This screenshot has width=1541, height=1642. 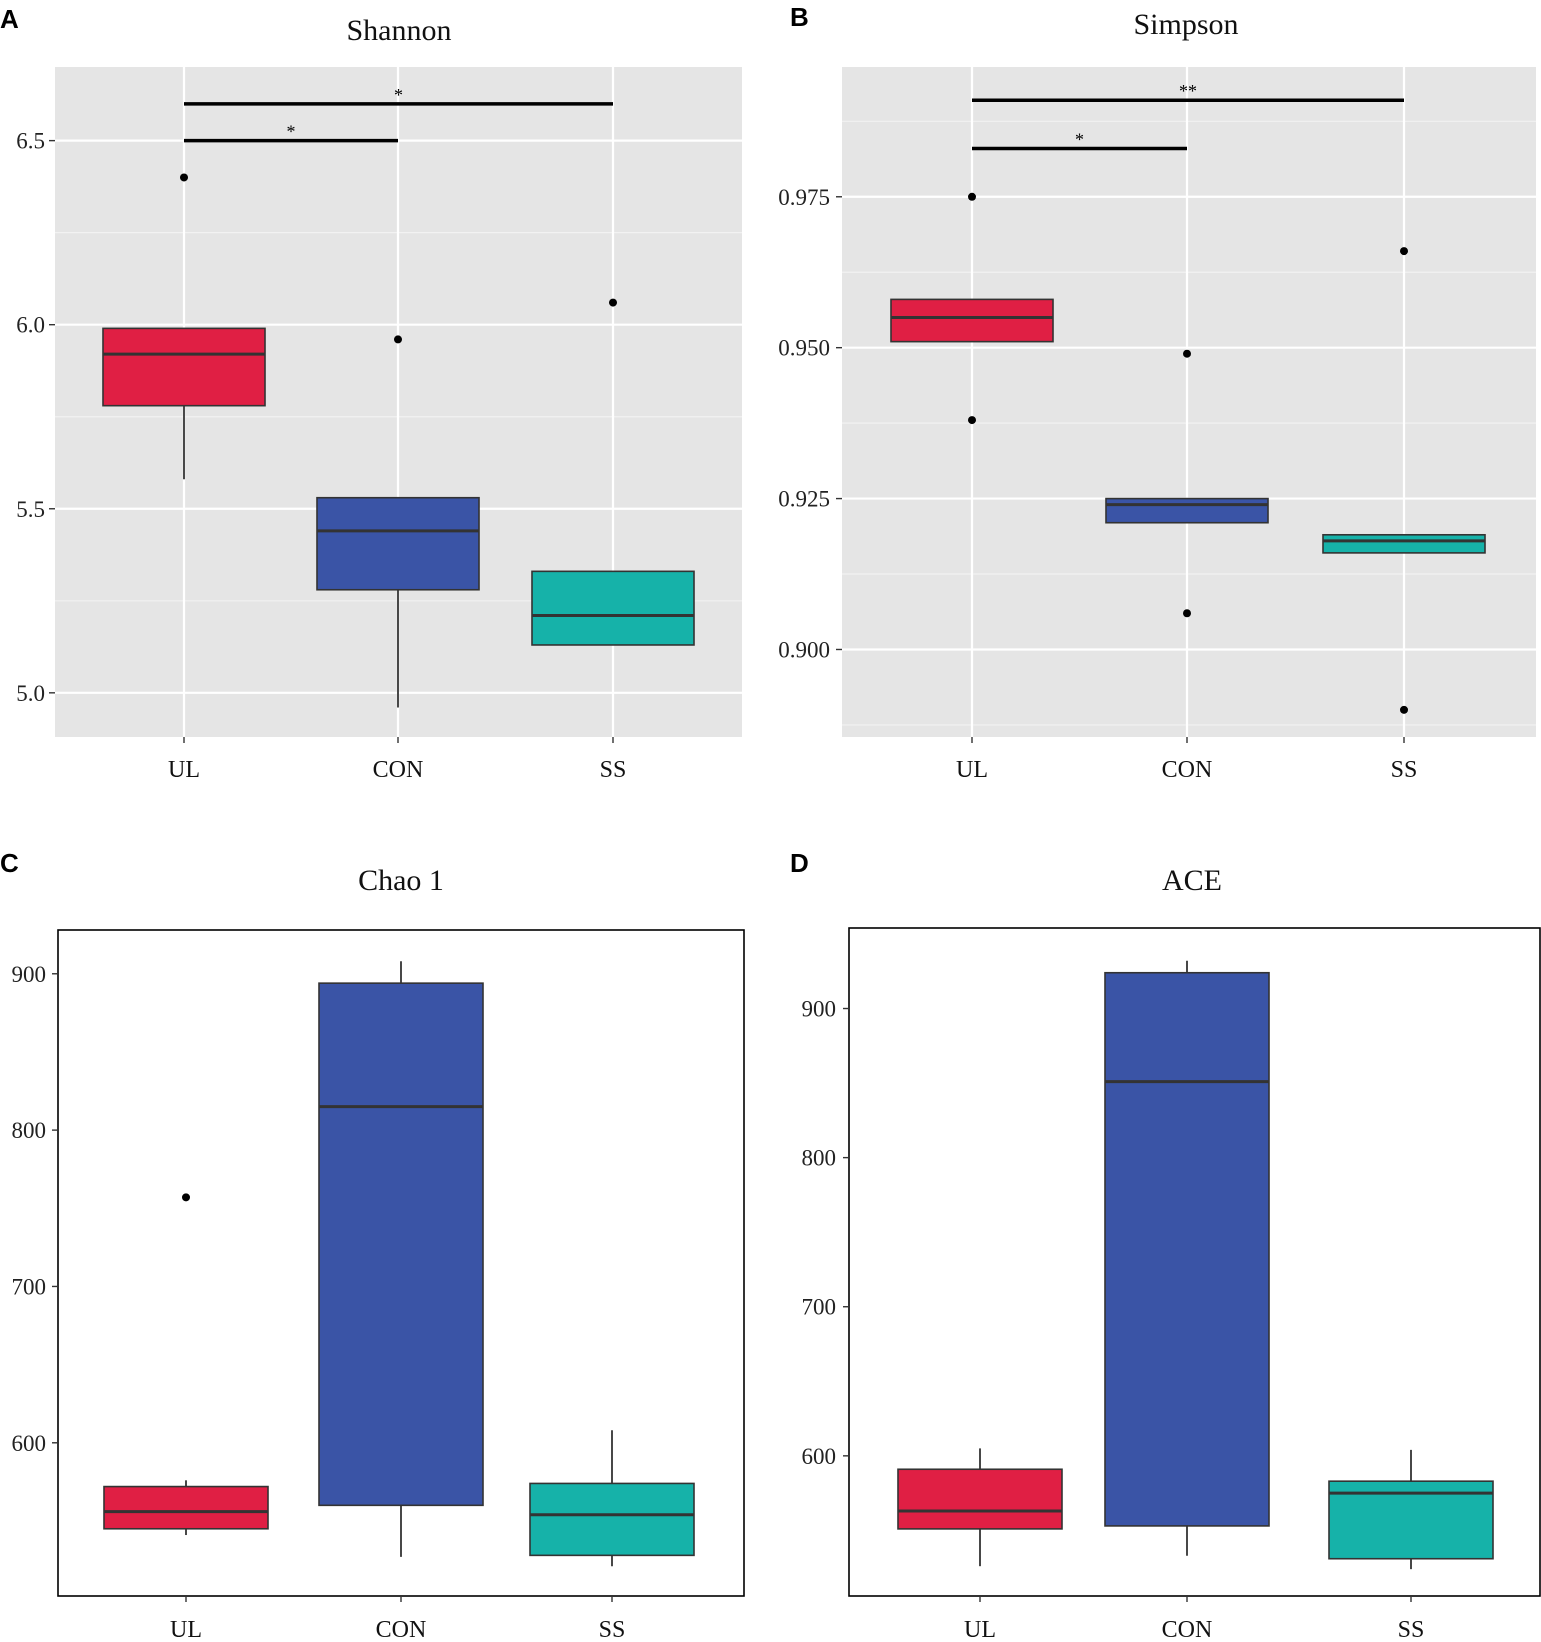 What do you see at coordinates (30, 325) in the screenshot?
I see `y-tick-label: 6.0` at bounding box center [30, 325].